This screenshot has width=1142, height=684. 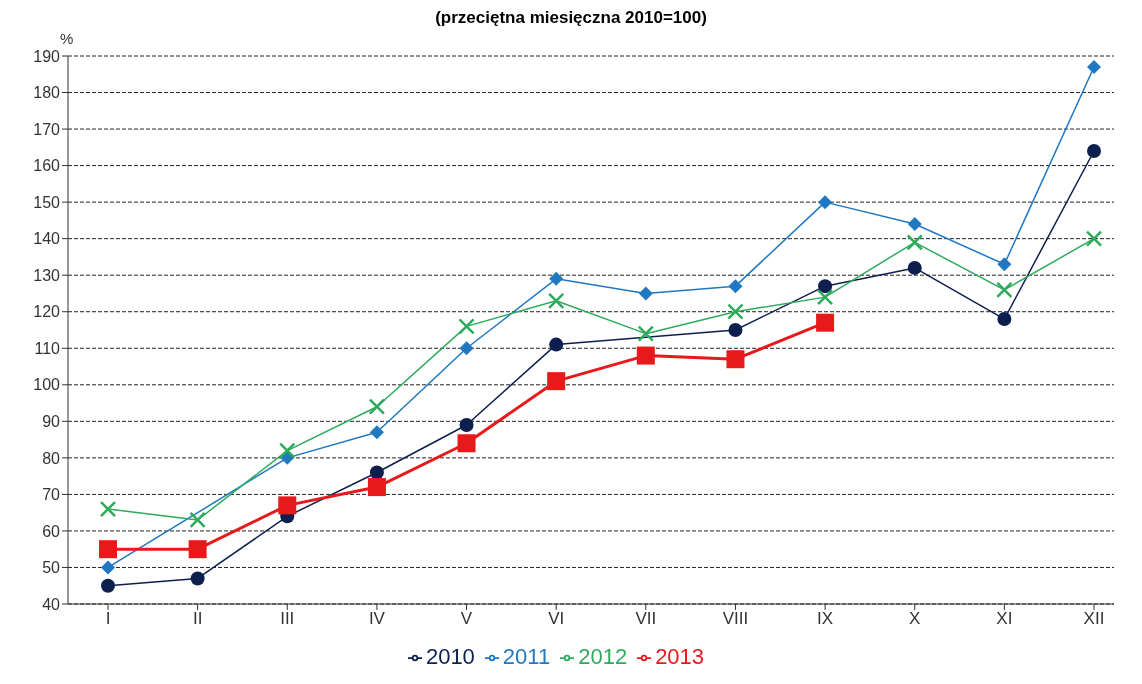 What do you see at coordinates (47, 385) in the screenshot?
I see `y-tick-label: 100` at bounding box center [47, 385].